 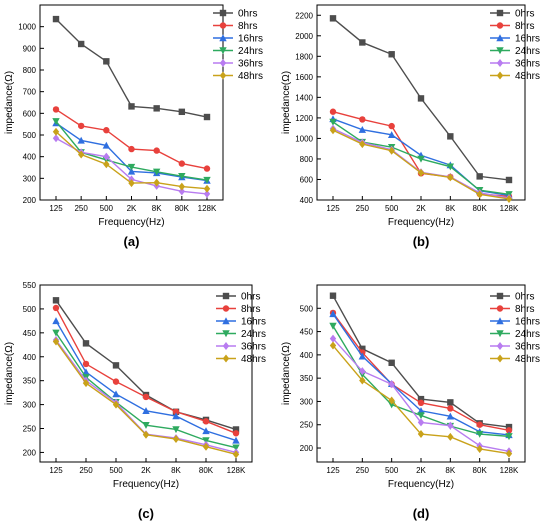 What do you see at coordinates (30, 333) in the screenshot?
I see `y-tick-label: 450` at bounding box center [30, 333].